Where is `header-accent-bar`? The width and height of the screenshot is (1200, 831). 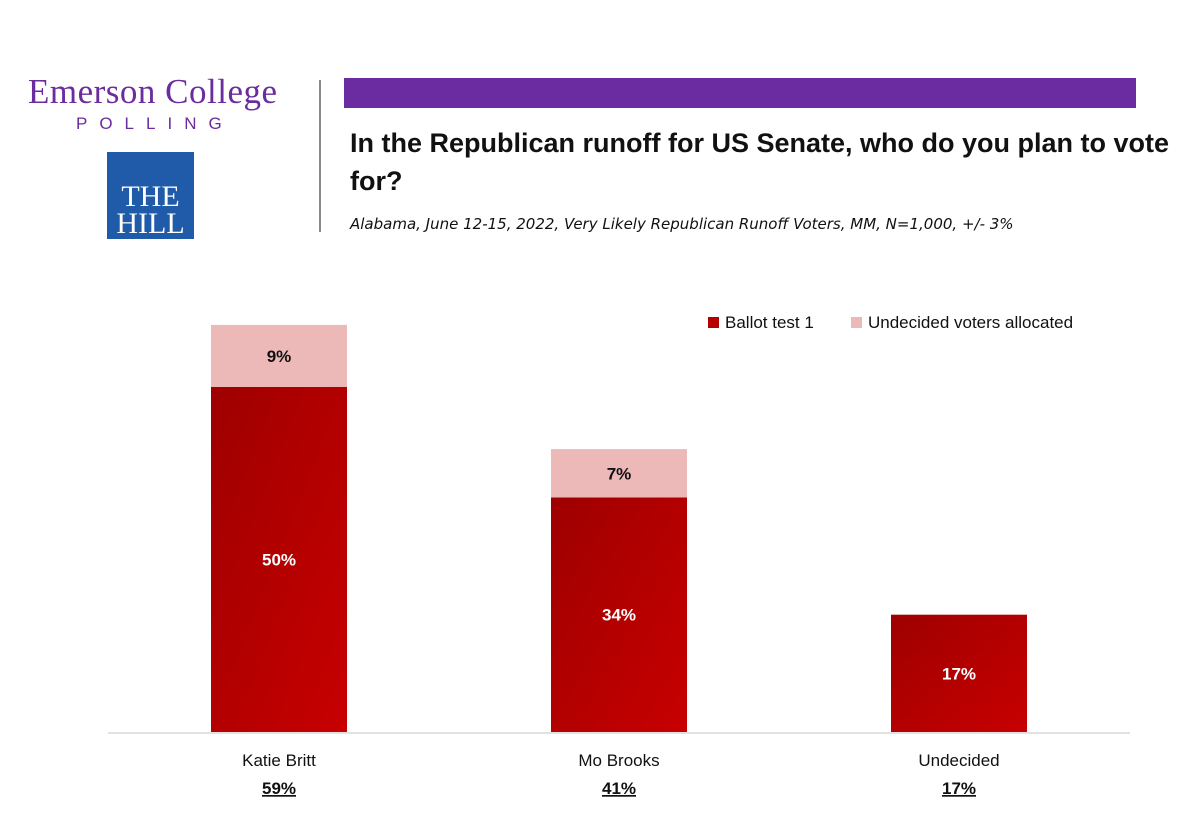 header-accent-bar is located at coordinates (740, 93).